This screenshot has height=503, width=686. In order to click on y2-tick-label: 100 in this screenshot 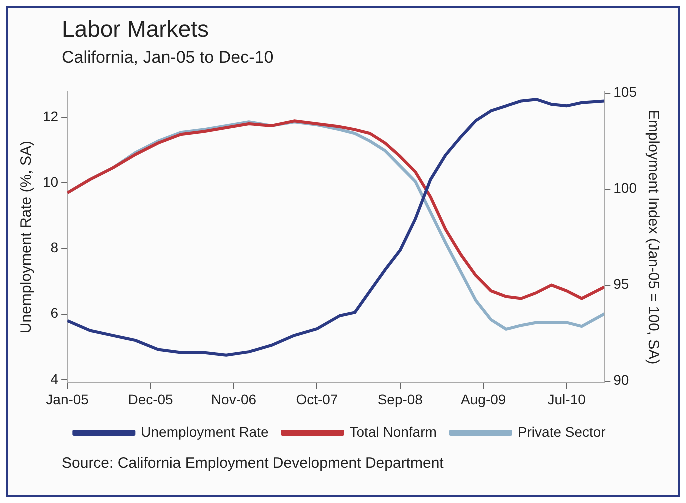, I will do `click(626, 188)`.